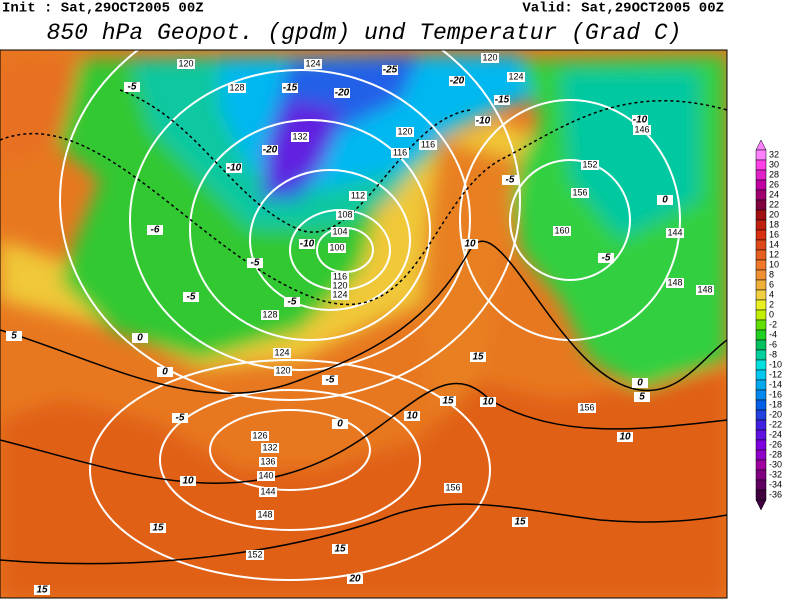 This screenshot has height=603, width=790. Describe the element at coordinates (775, 454) in the screenshot. I see `colorbar-tick-label: -28` at that location.